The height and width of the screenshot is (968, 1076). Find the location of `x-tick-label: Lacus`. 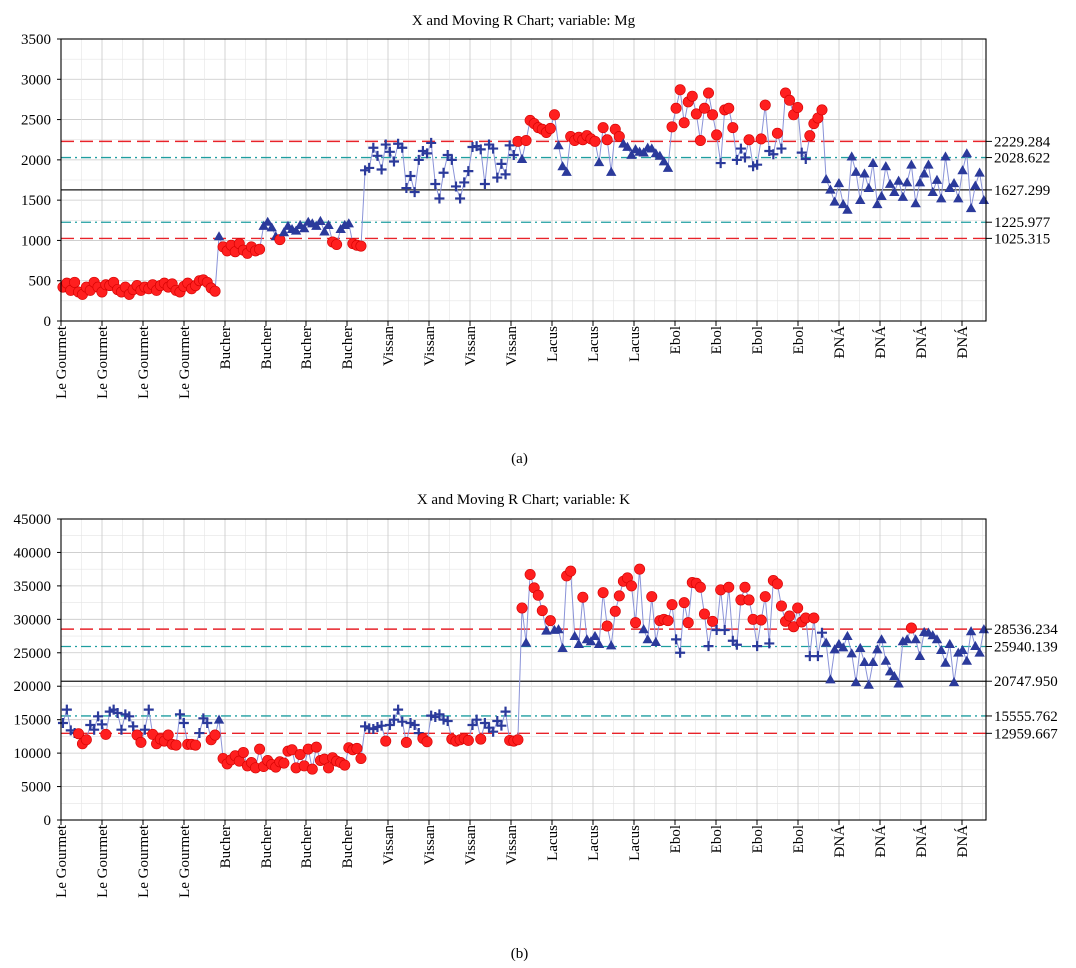

x-tick-label: Lacus is located at coordinates (635, 344).